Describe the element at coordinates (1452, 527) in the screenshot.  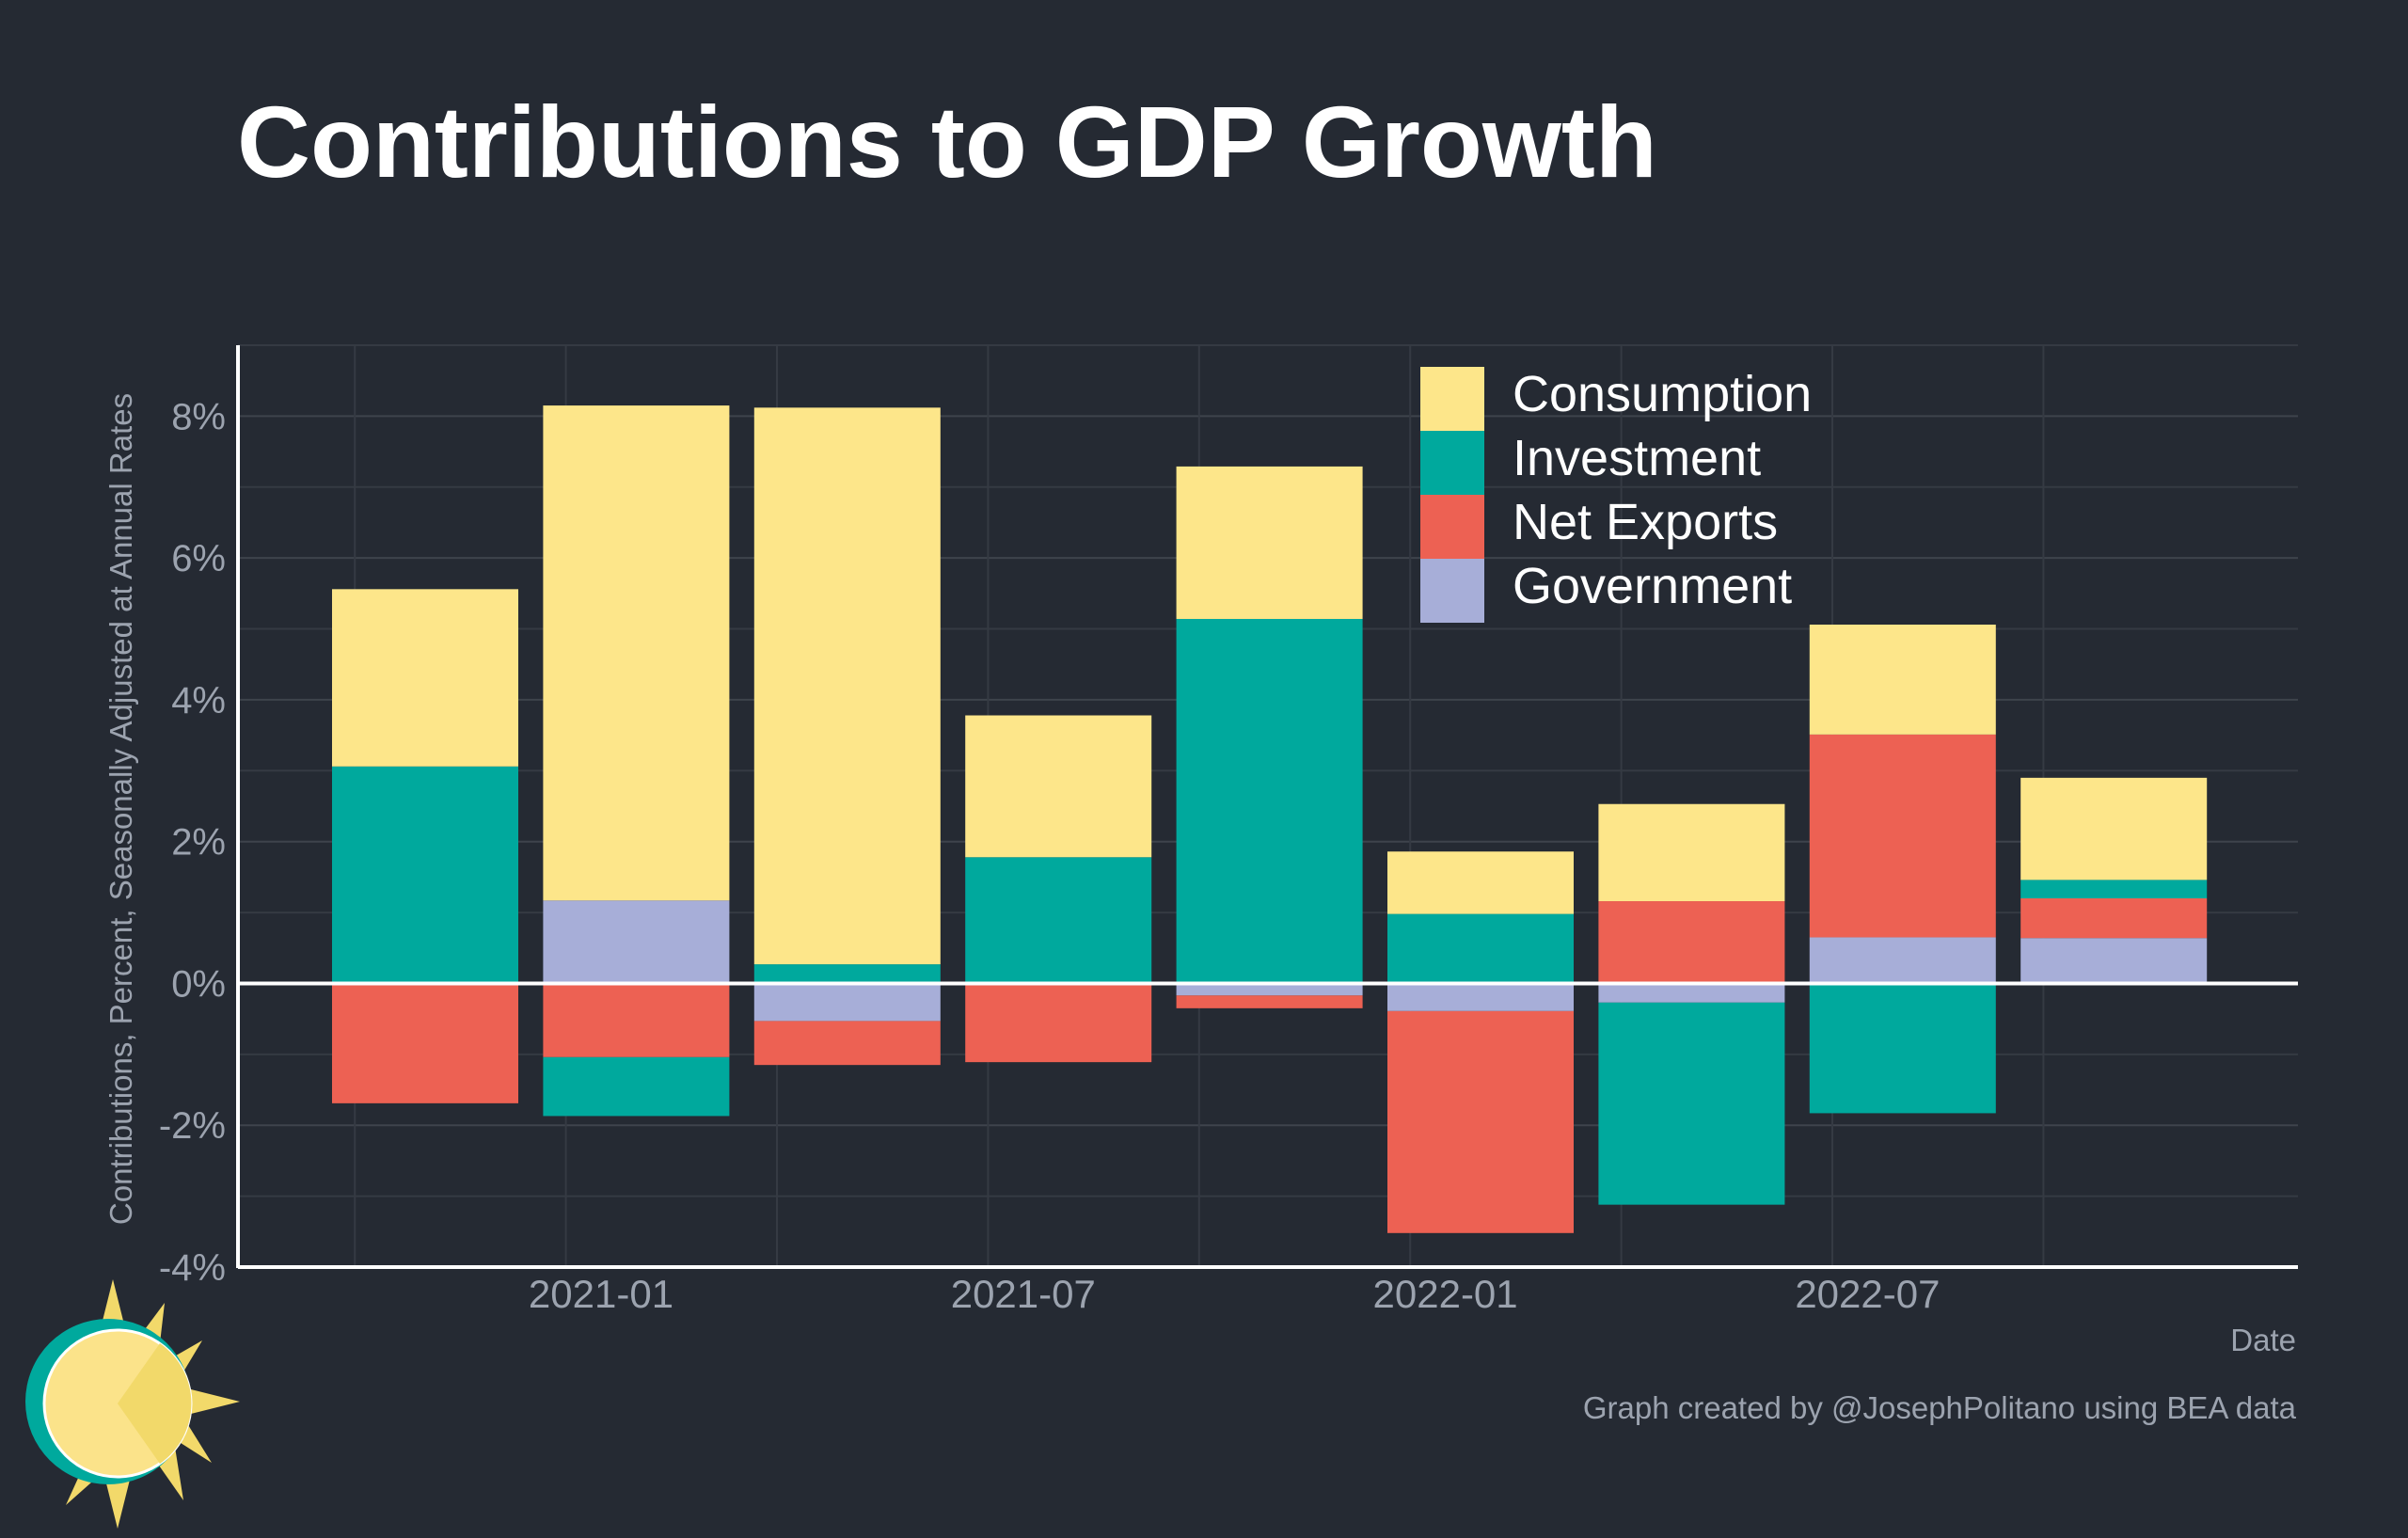
I see `legend-swatch-net-exports` at that location.